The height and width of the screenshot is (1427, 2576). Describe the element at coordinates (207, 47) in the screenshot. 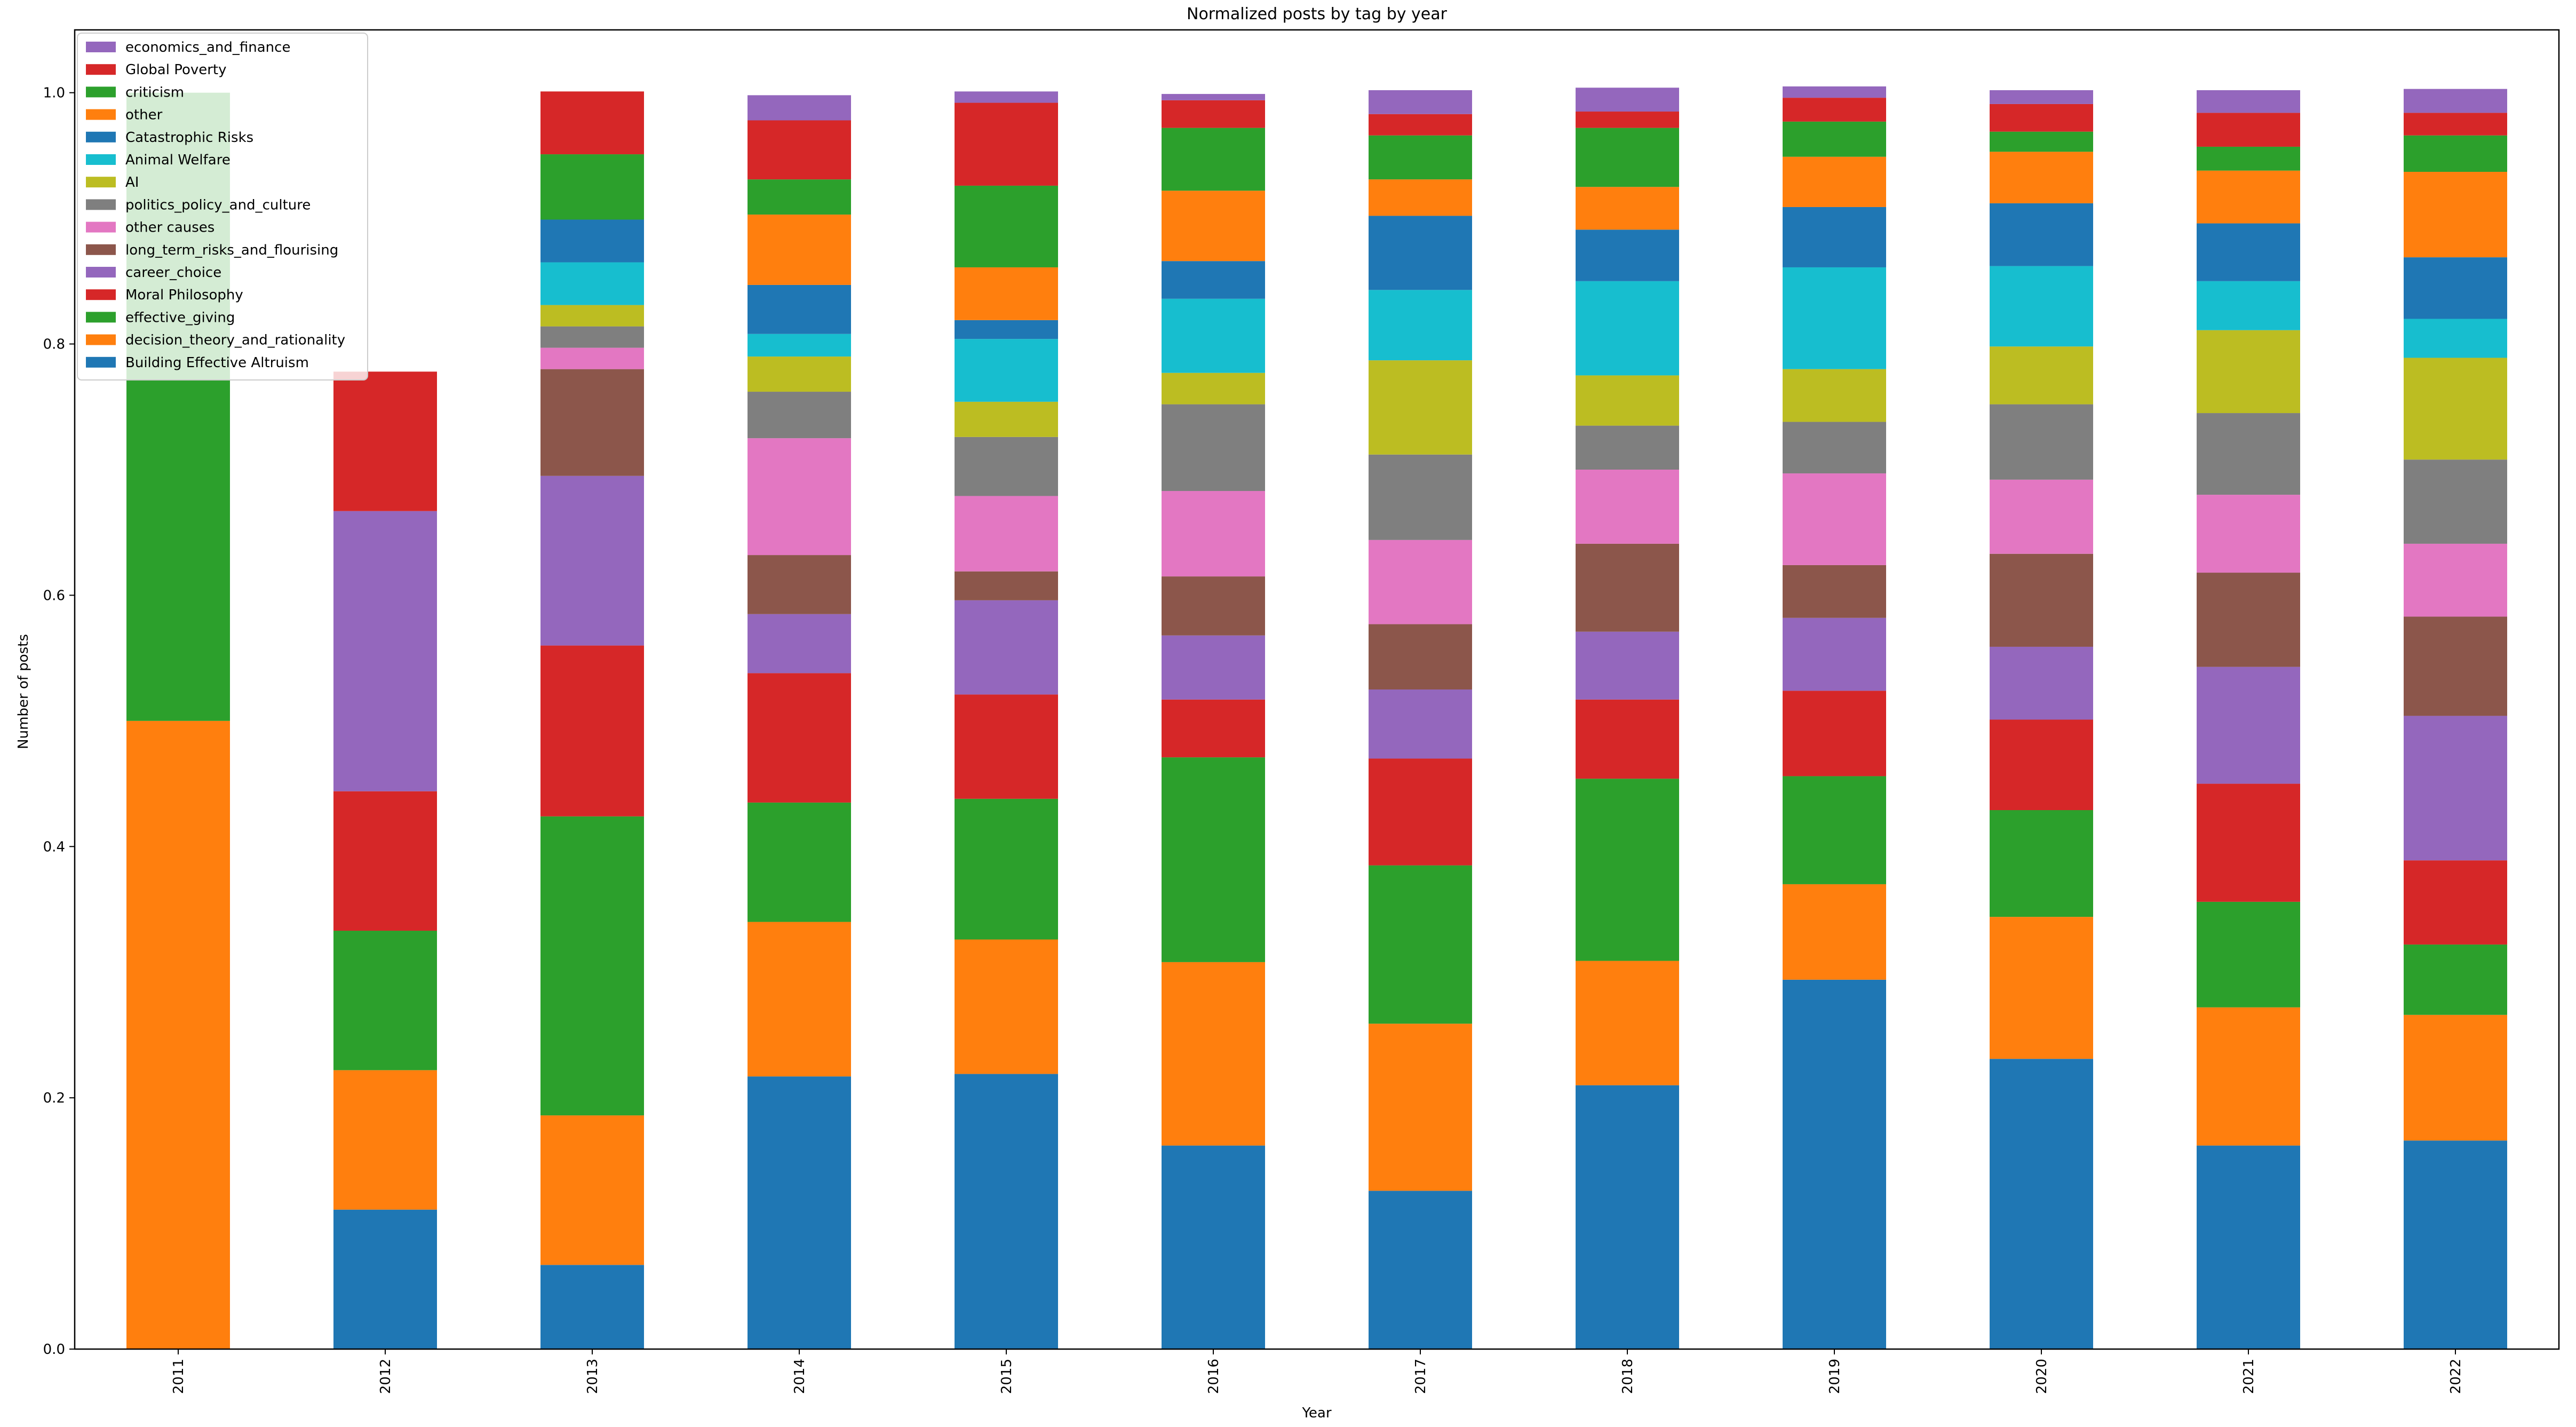

I see `legend-label: economics_and_finance` at that location.